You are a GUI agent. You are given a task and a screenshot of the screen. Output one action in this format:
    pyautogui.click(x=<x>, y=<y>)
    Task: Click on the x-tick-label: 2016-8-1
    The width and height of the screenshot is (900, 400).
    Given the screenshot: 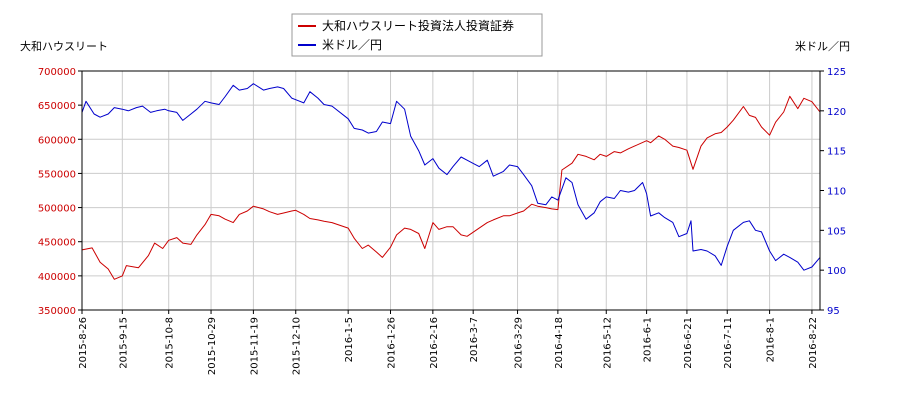 What is the action you would take?
    pyautogui.click(x=771, y=339)
    